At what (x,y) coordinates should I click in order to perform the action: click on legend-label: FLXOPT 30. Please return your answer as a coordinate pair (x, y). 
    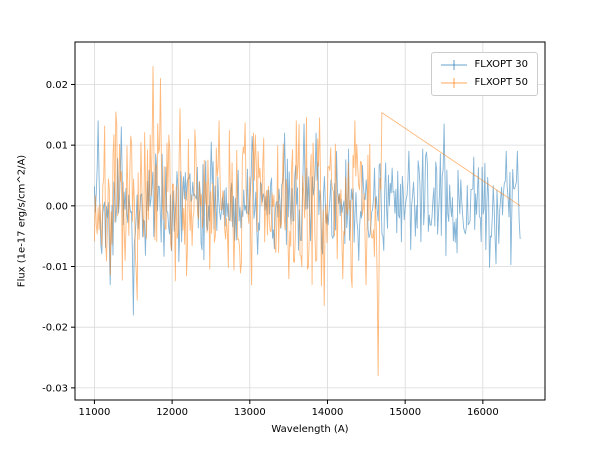
    Looking at the image, I should click on (501, 64).